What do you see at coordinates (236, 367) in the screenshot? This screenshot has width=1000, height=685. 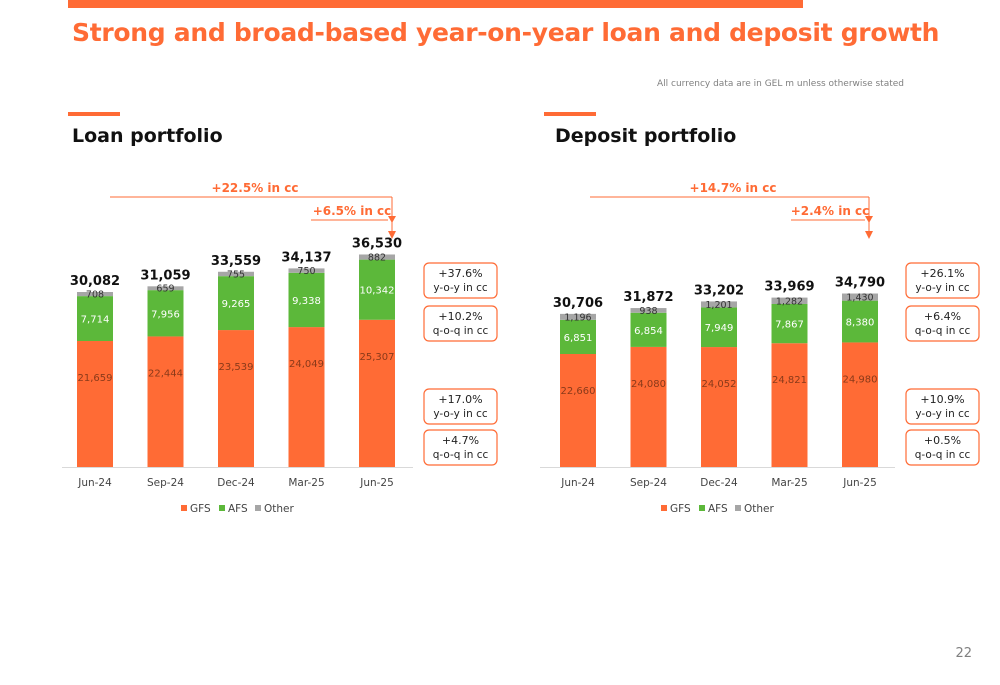 I see `loan-label-gfs-2: 23,539` at bounding box center [236, 367].